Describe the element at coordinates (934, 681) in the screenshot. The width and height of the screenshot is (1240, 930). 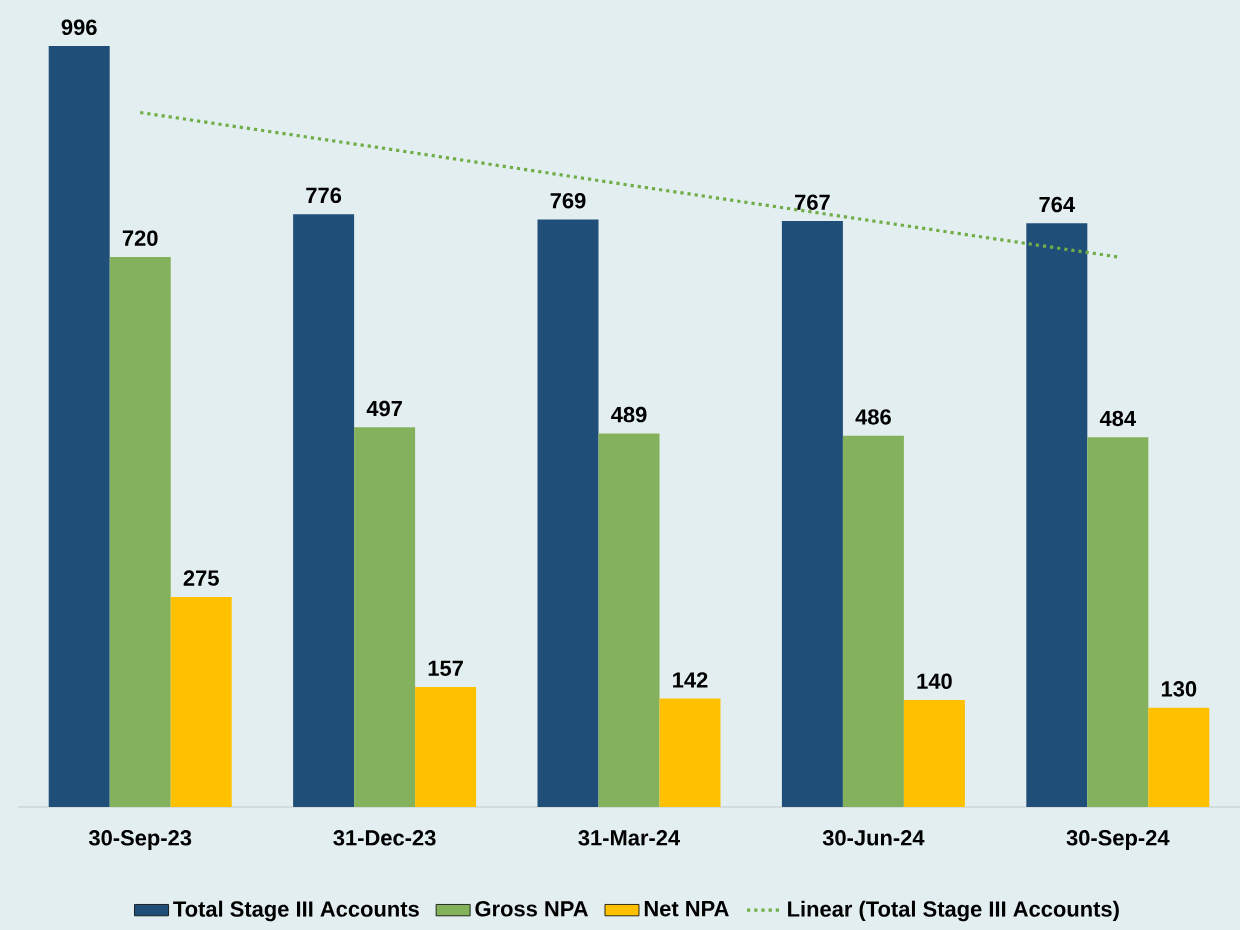
I see `data-label: 140` at that location.